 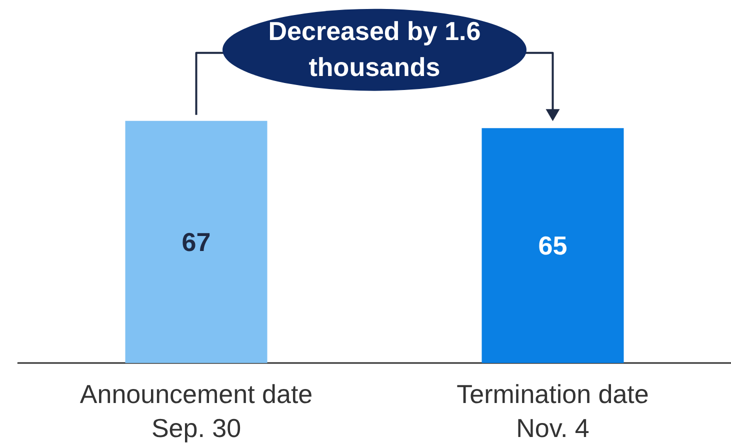 I want to click on x-tick-label: Termination date Nov. 4, so click(x=552, y=411).